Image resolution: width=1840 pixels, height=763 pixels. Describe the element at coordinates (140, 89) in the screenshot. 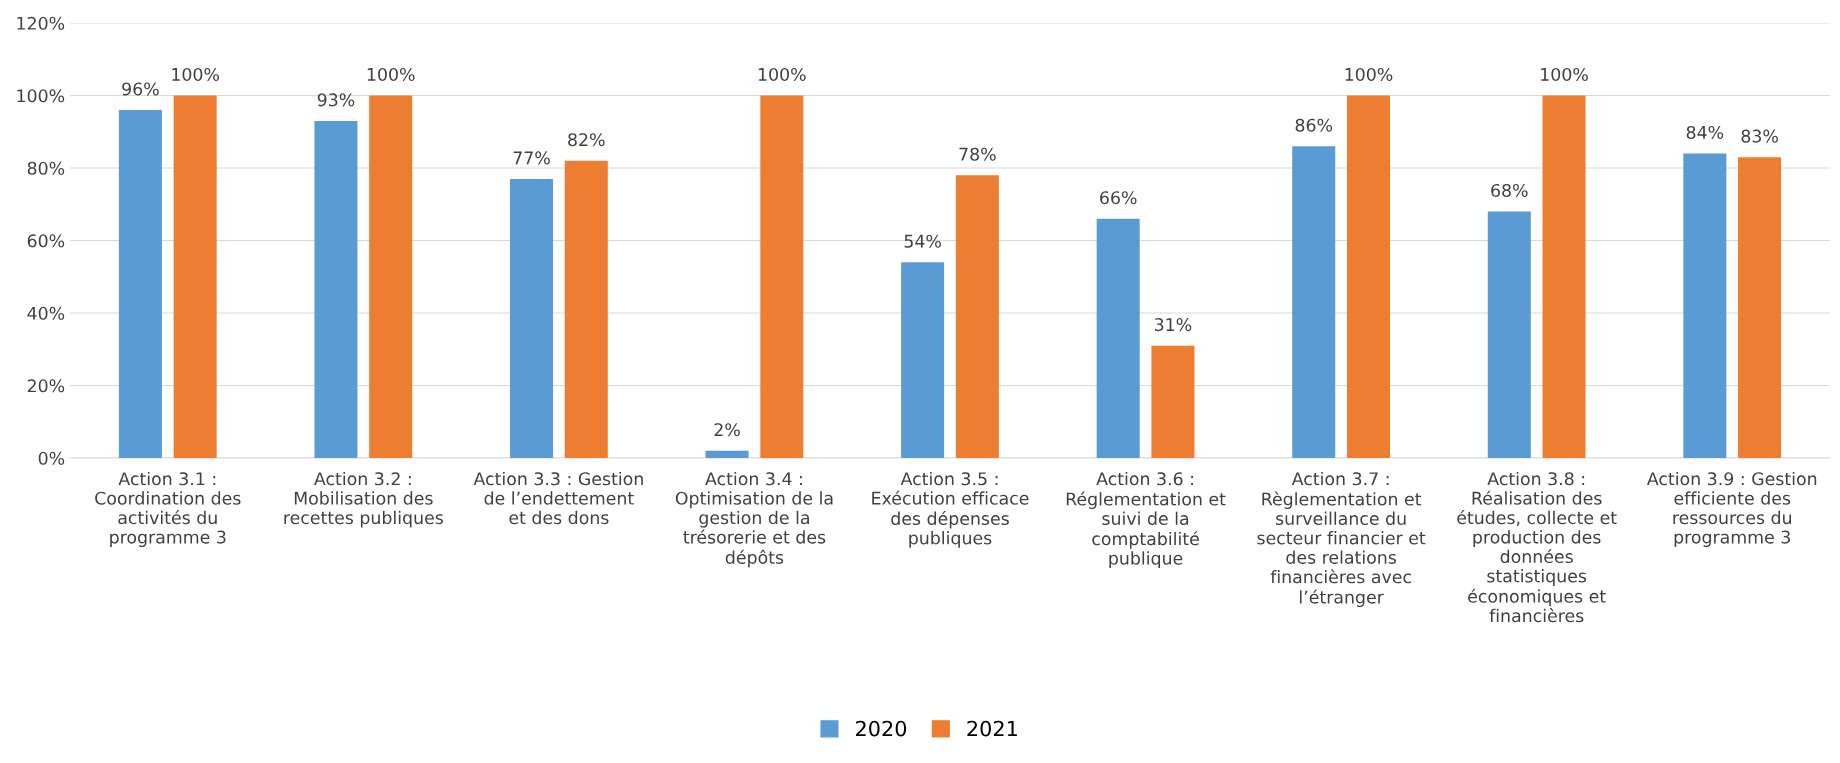

I see `data-label: 96%` at that location.